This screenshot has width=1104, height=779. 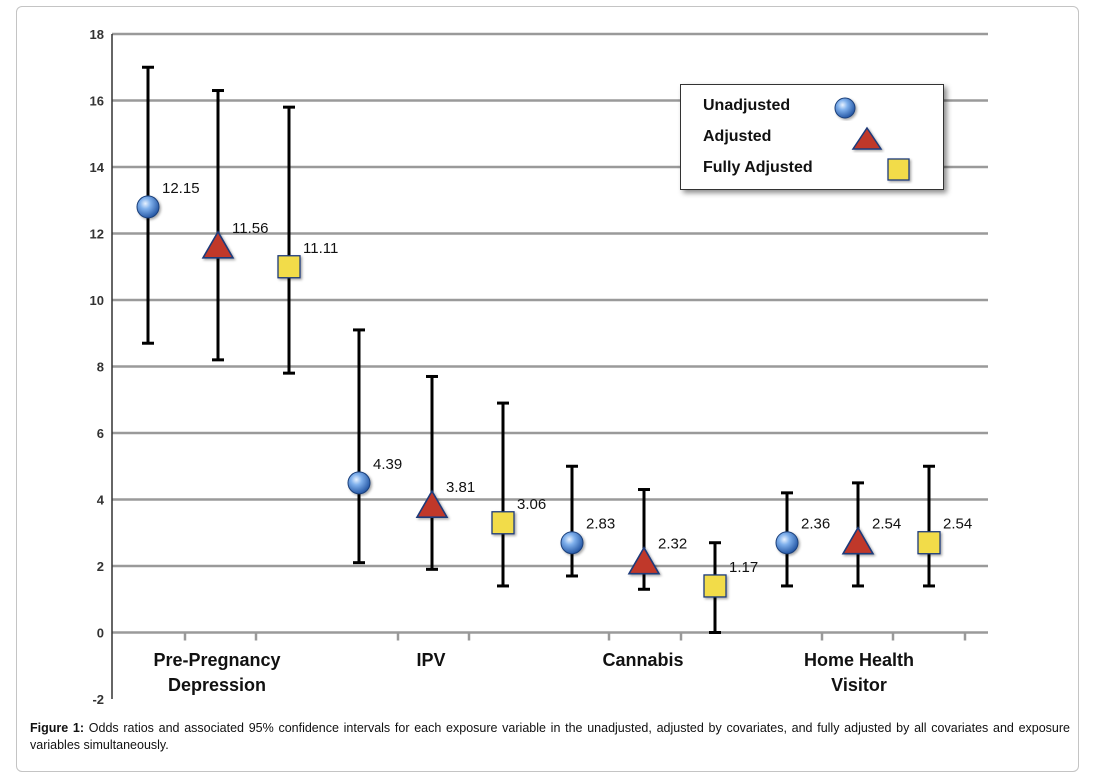 I want to click on y-tick-label: 0, so click(x=100, y=633).